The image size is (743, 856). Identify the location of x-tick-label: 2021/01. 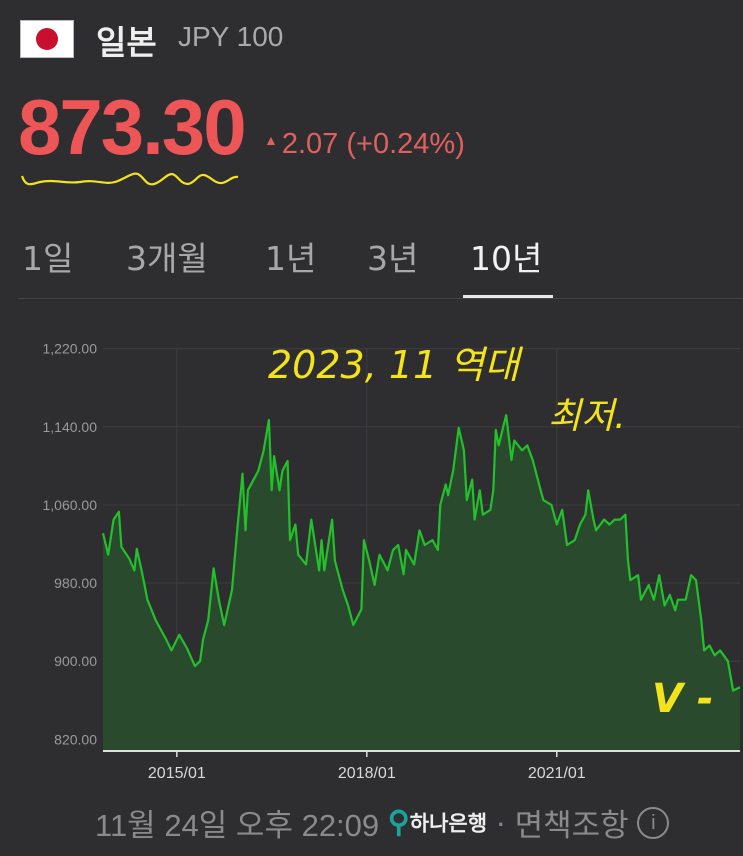
(557, 773).